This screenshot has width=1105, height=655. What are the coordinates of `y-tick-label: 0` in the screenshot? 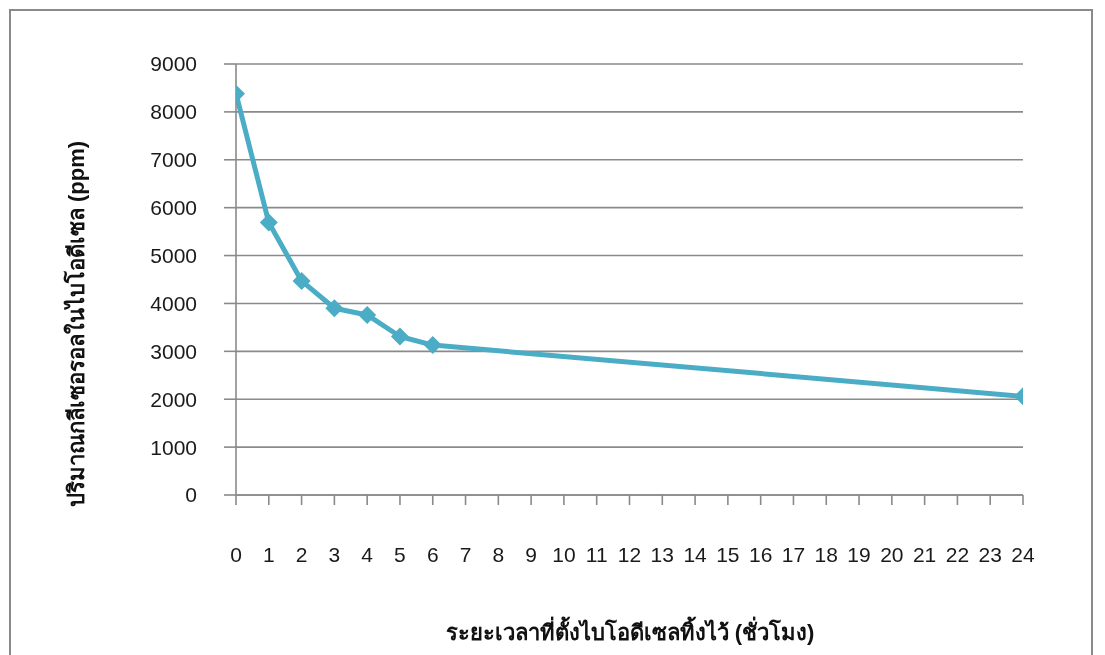 It's located at (191, 495).